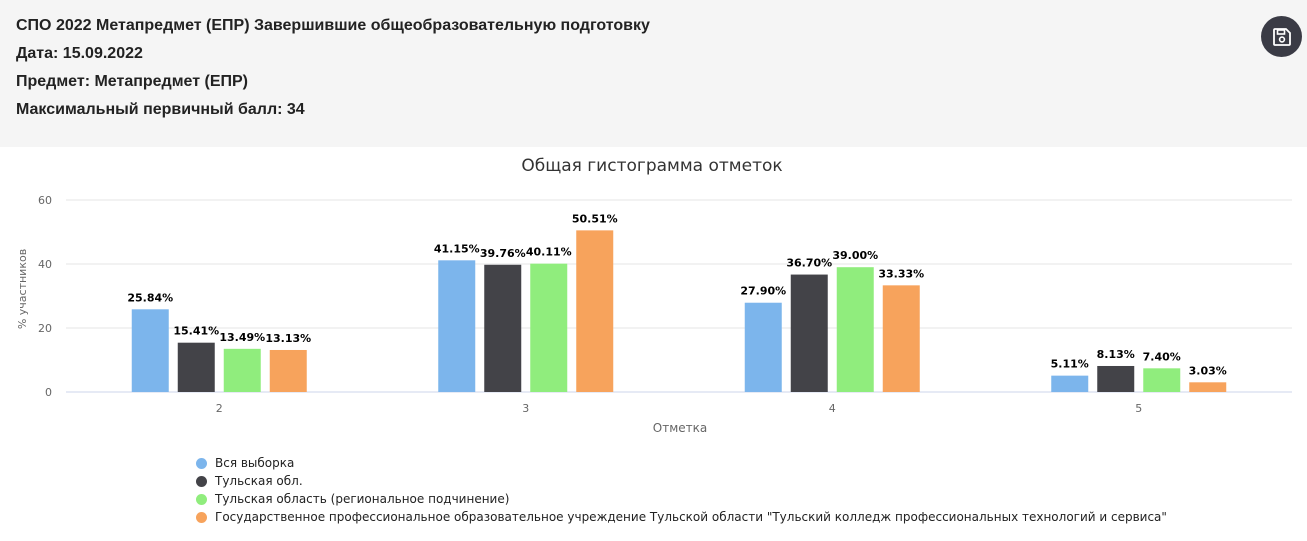  I want to click on x-axis-label: Отметка, so click(680, 428).